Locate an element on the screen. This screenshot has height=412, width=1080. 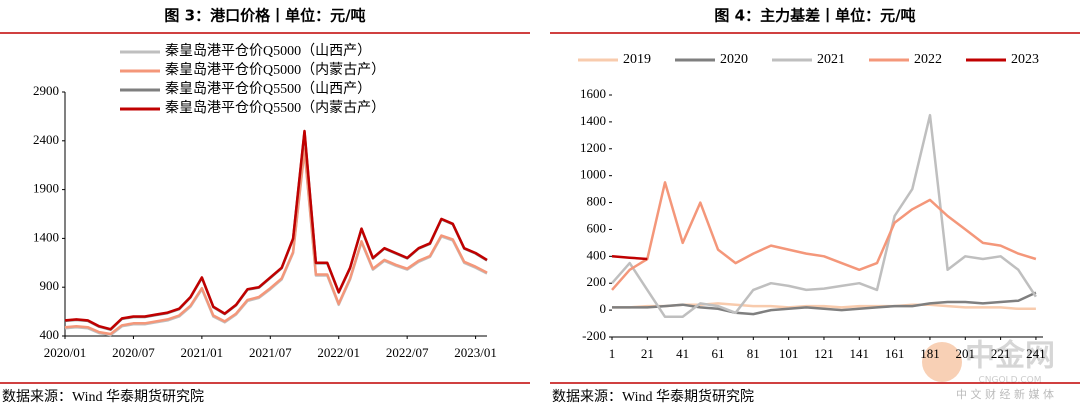
legend-label: 2019 is located at coordinates (637, 59).